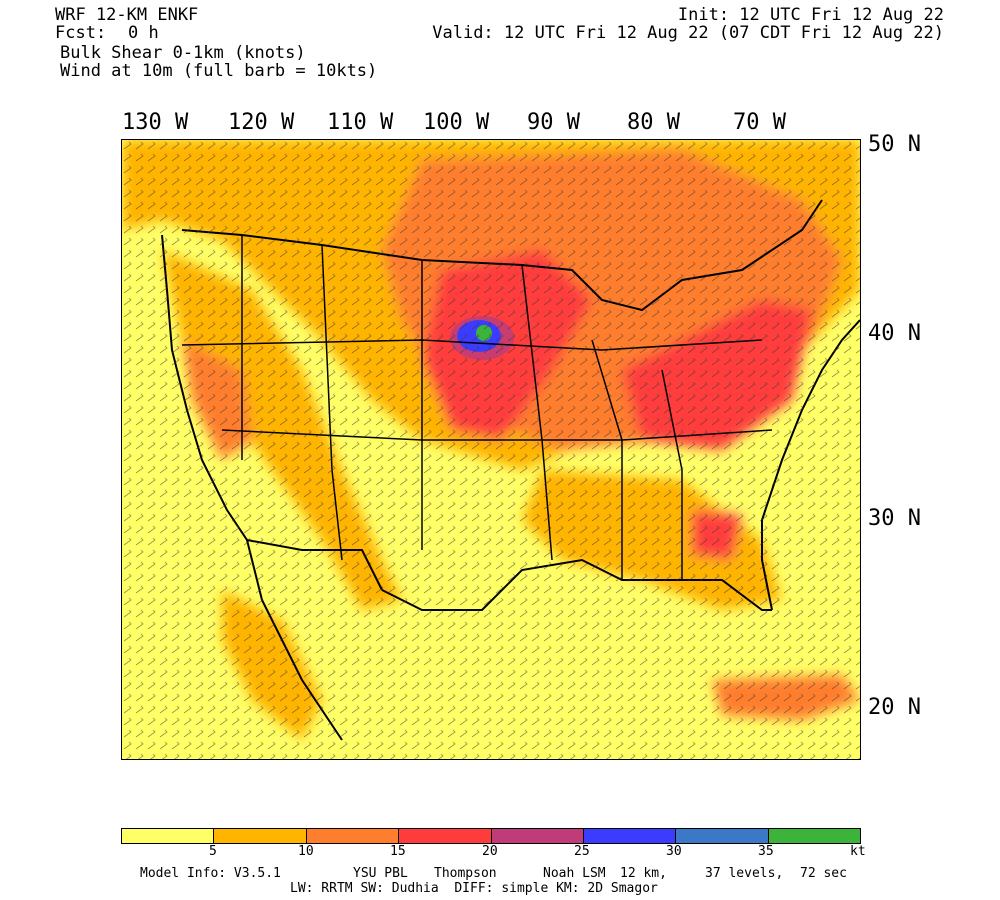 Image resolution: width=1000 pixels, height=900 pixels. Describe the element at coordinates (674, 851) in the screenshot. I see `legend-tick-30: 30` at that location.